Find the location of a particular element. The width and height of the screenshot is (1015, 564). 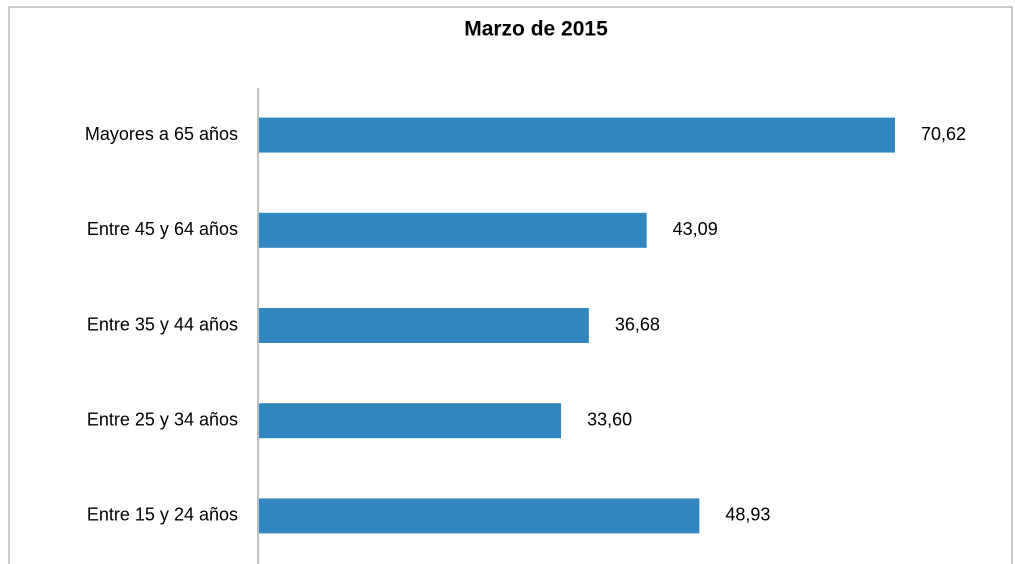

y-tick-label: Entre 45 y 64 años is located at coordinates (162, 229).